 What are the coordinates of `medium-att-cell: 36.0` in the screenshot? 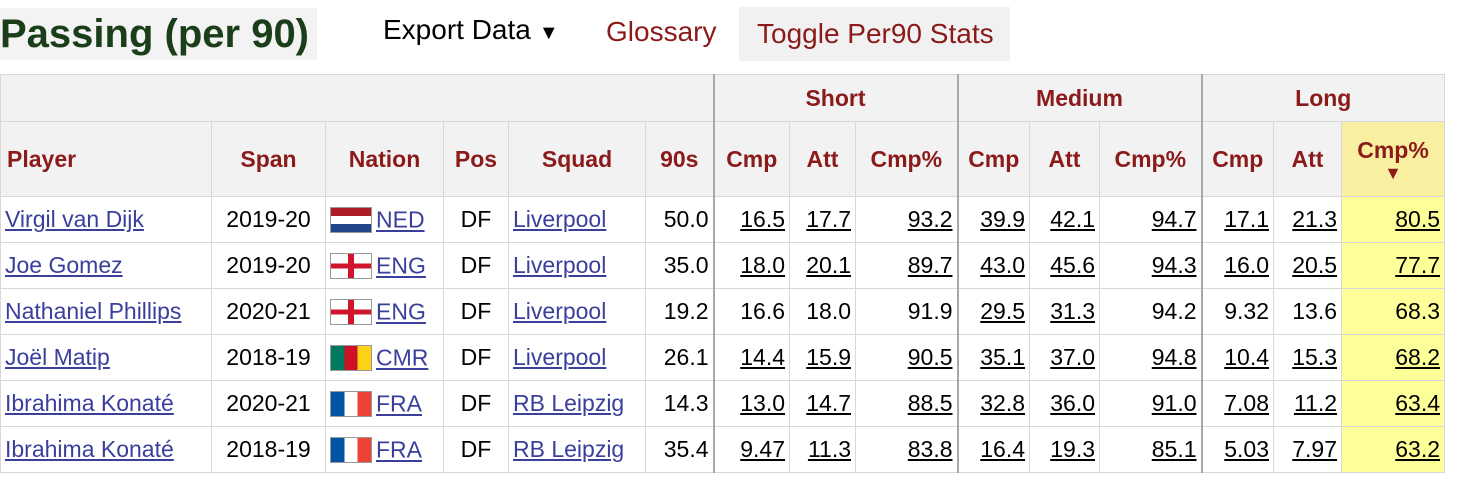 It's located at (1064, 403).